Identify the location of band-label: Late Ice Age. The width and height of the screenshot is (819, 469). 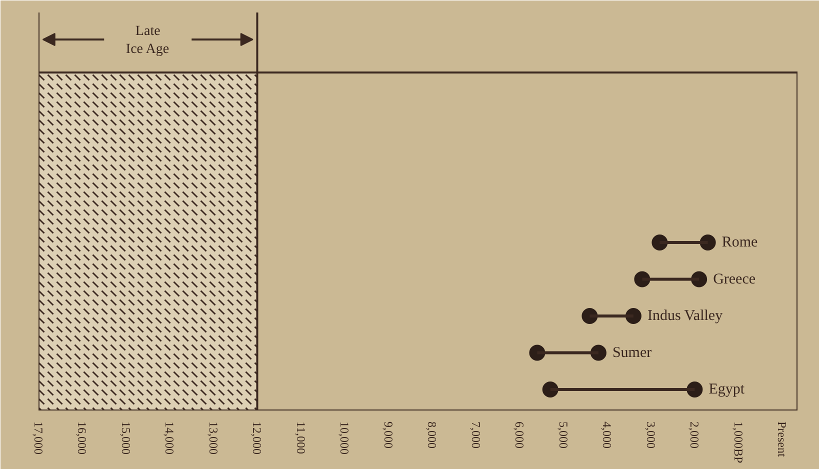
(148, 40).